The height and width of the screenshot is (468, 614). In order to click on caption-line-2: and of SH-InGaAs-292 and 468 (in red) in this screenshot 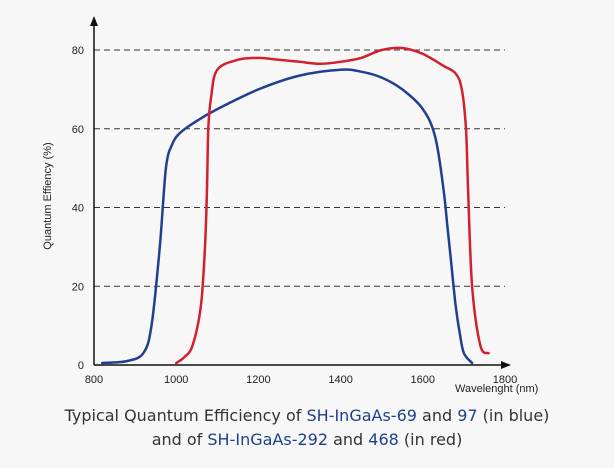, I will do `click(307, 440)`.